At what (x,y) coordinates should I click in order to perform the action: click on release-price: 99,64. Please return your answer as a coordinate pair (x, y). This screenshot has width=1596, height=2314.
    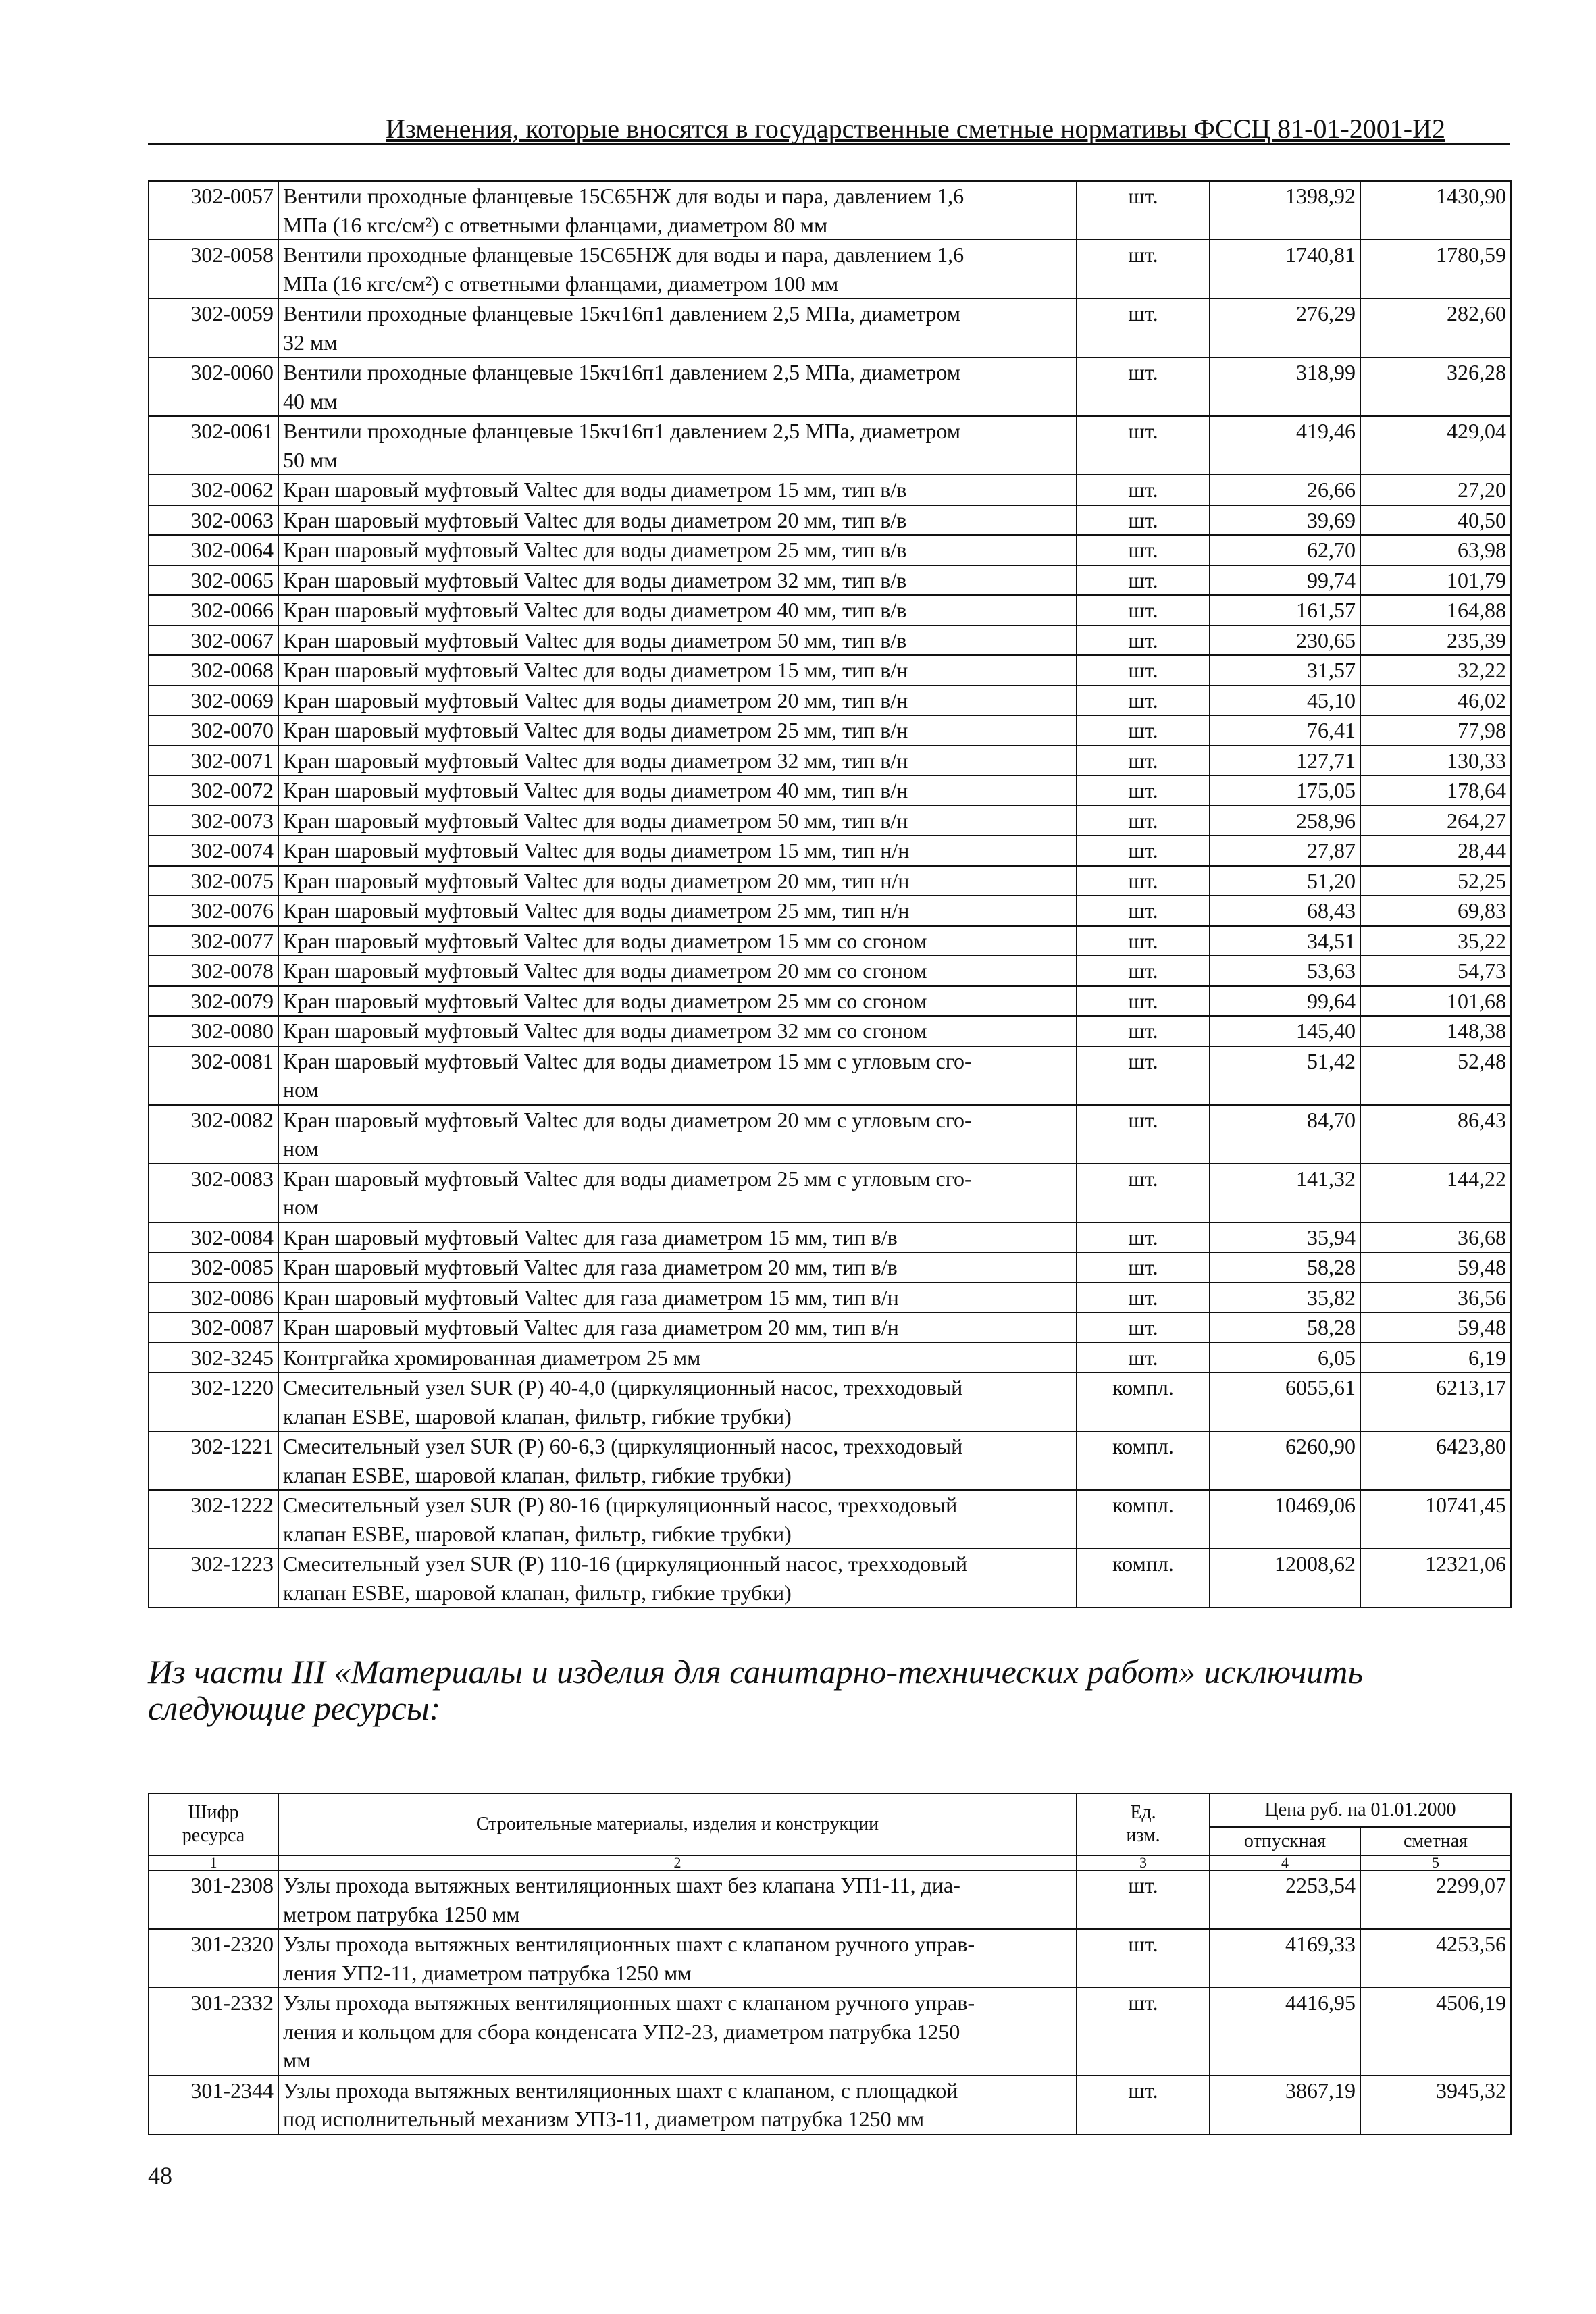
    Looking at the image, I should click on (1285, 1001).